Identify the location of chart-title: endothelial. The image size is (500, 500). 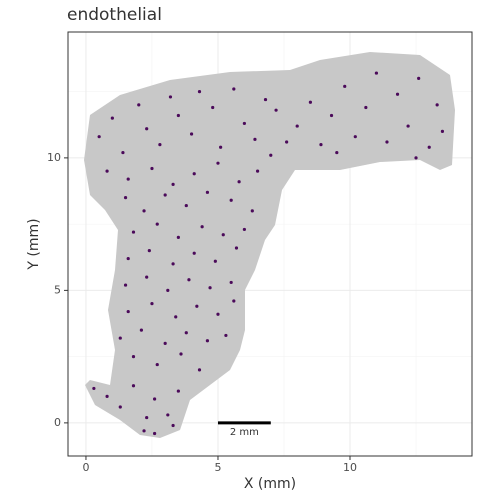
(114, 15).